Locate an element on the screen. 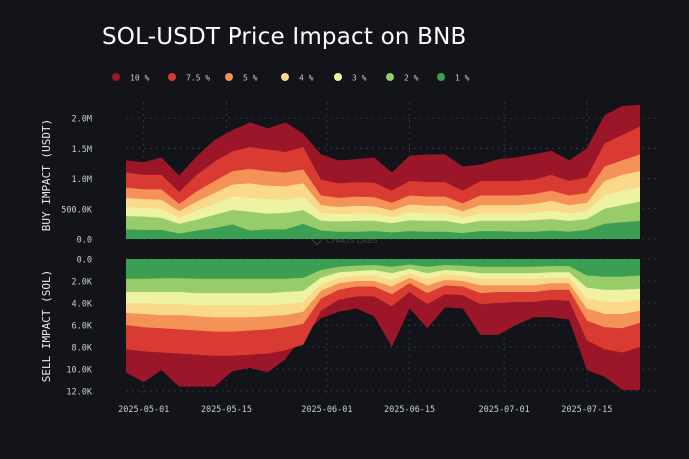  buy-y-axis-label: BUY IMPACT (USDT) is located at coordinates (46, 175).